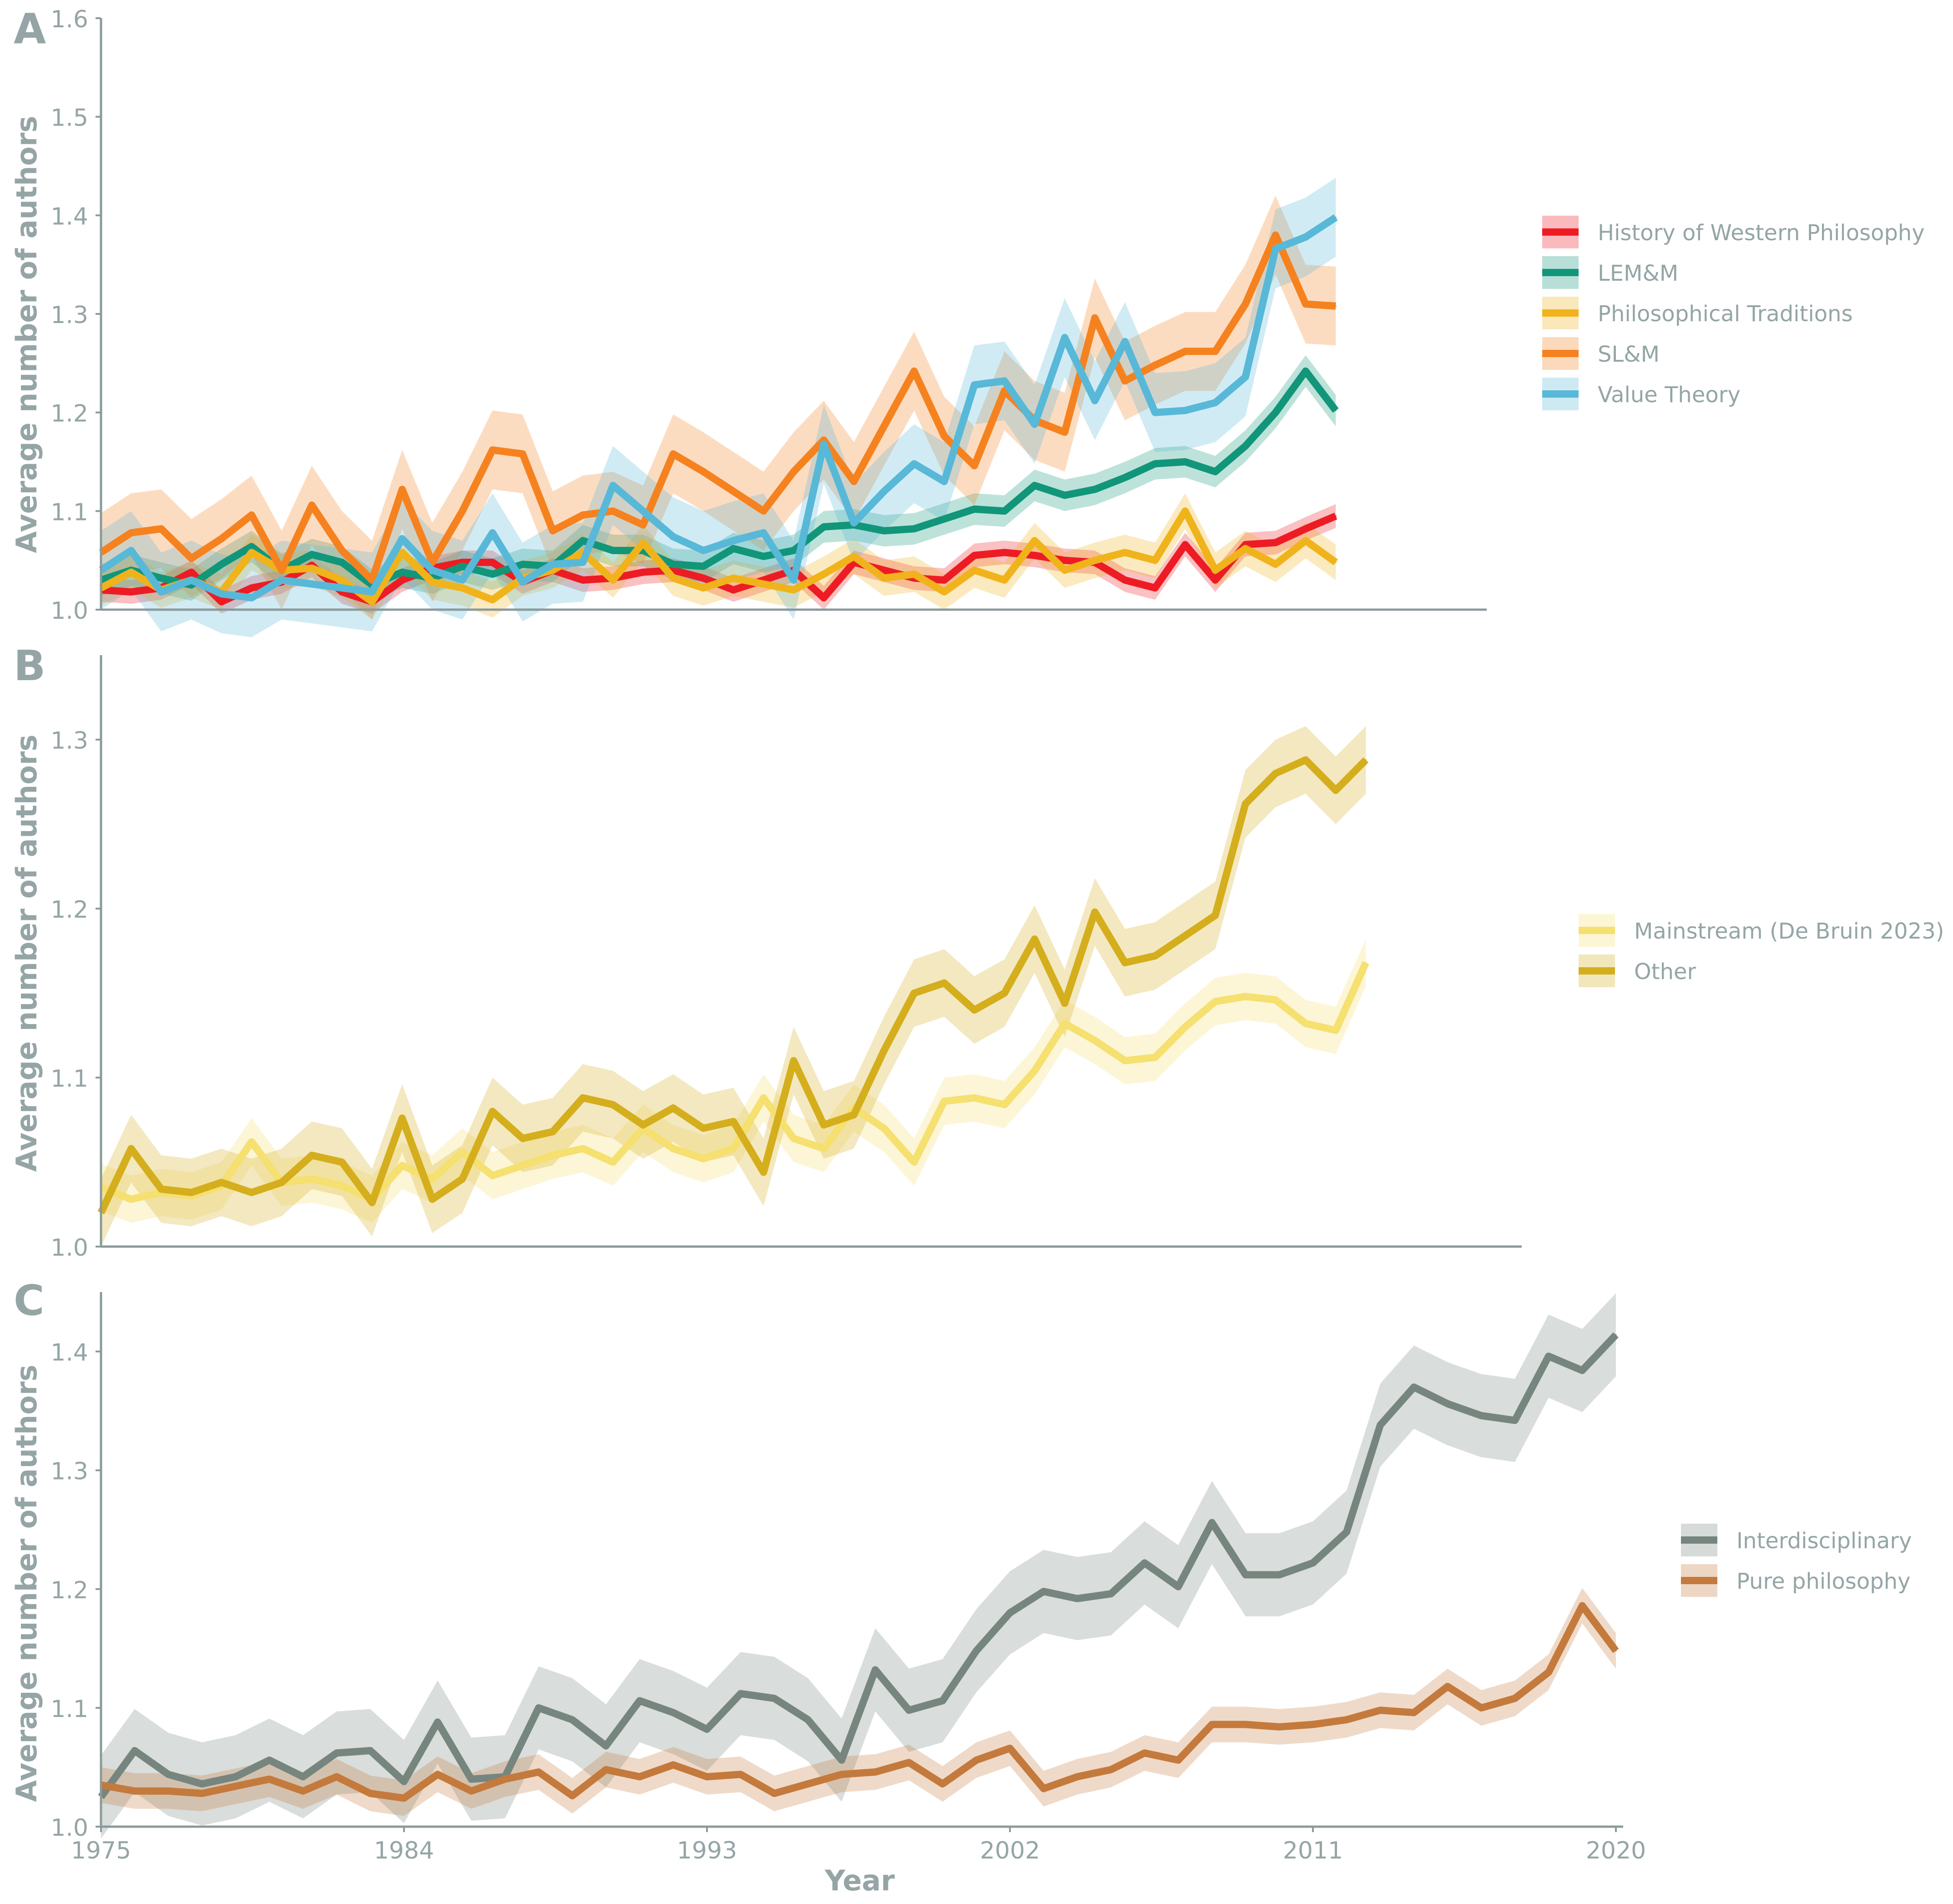  What do you see at coordinates (30, 29) in the screenshot?
I see `panel-label: A` at bounding box center [30, 29].